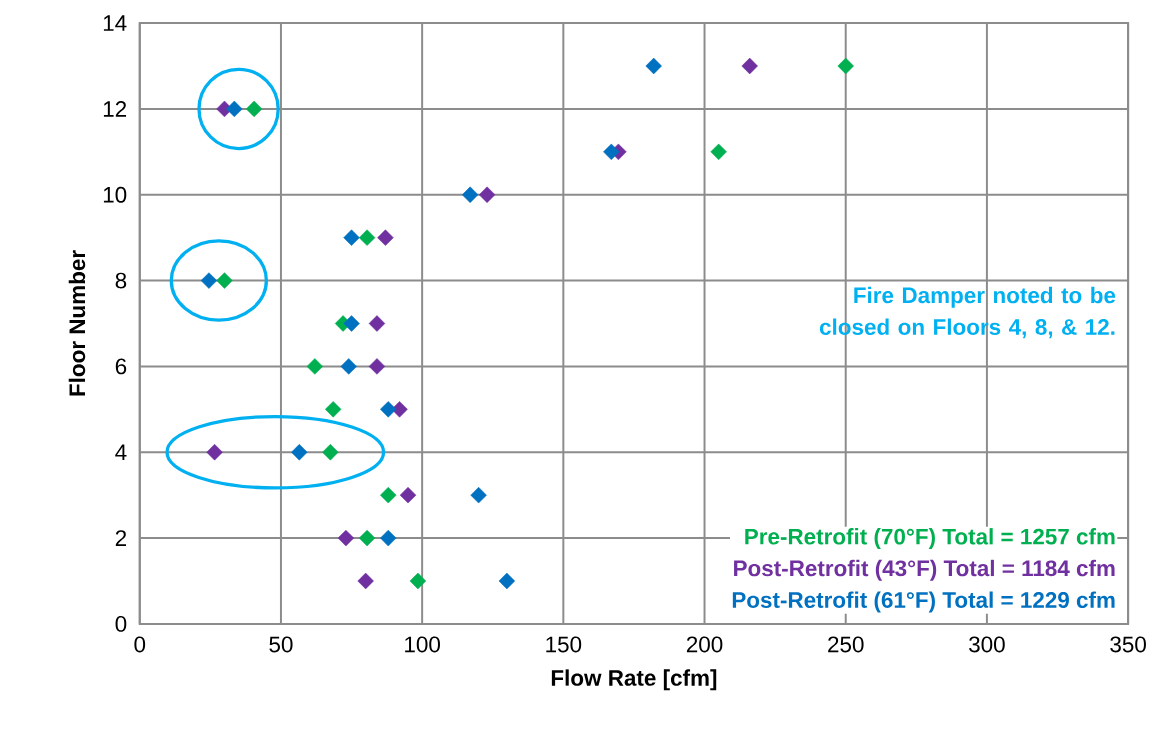 This screenshot has height=741, width=1173. I want to click on x-axis-title: Flow Rate [cfm], so click(634, 680).